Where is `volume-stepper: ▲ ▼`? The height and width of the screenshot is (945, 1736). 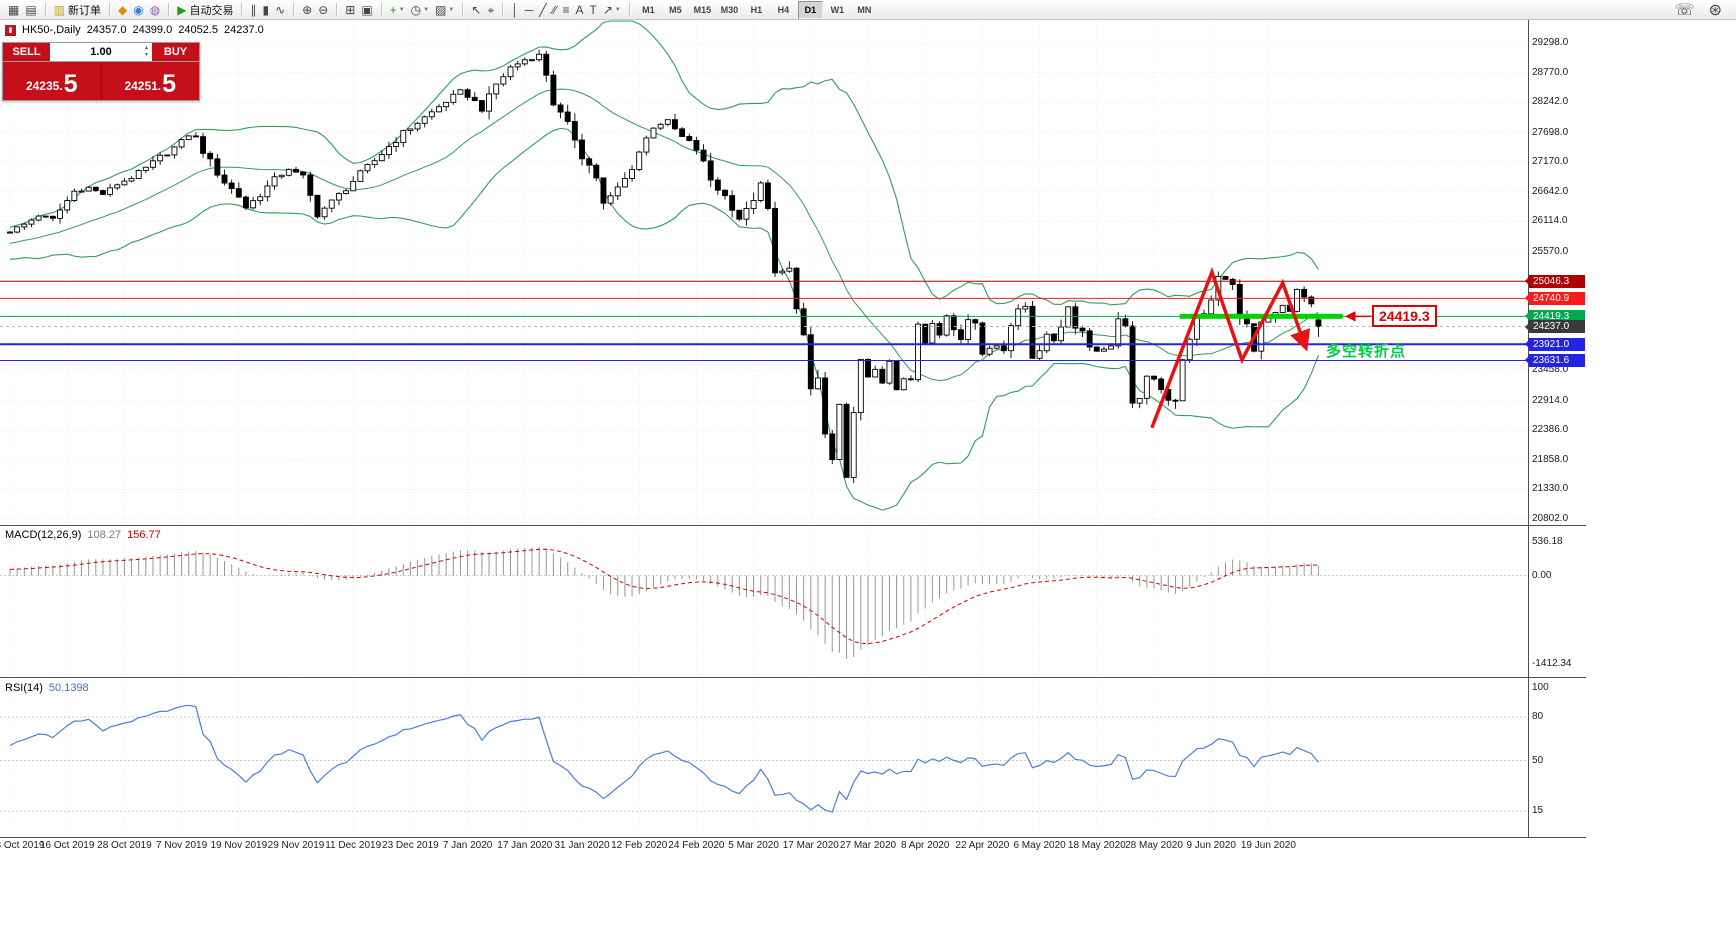 volume-stepper: ▲ ▼ is located at coordinates (146, 52).